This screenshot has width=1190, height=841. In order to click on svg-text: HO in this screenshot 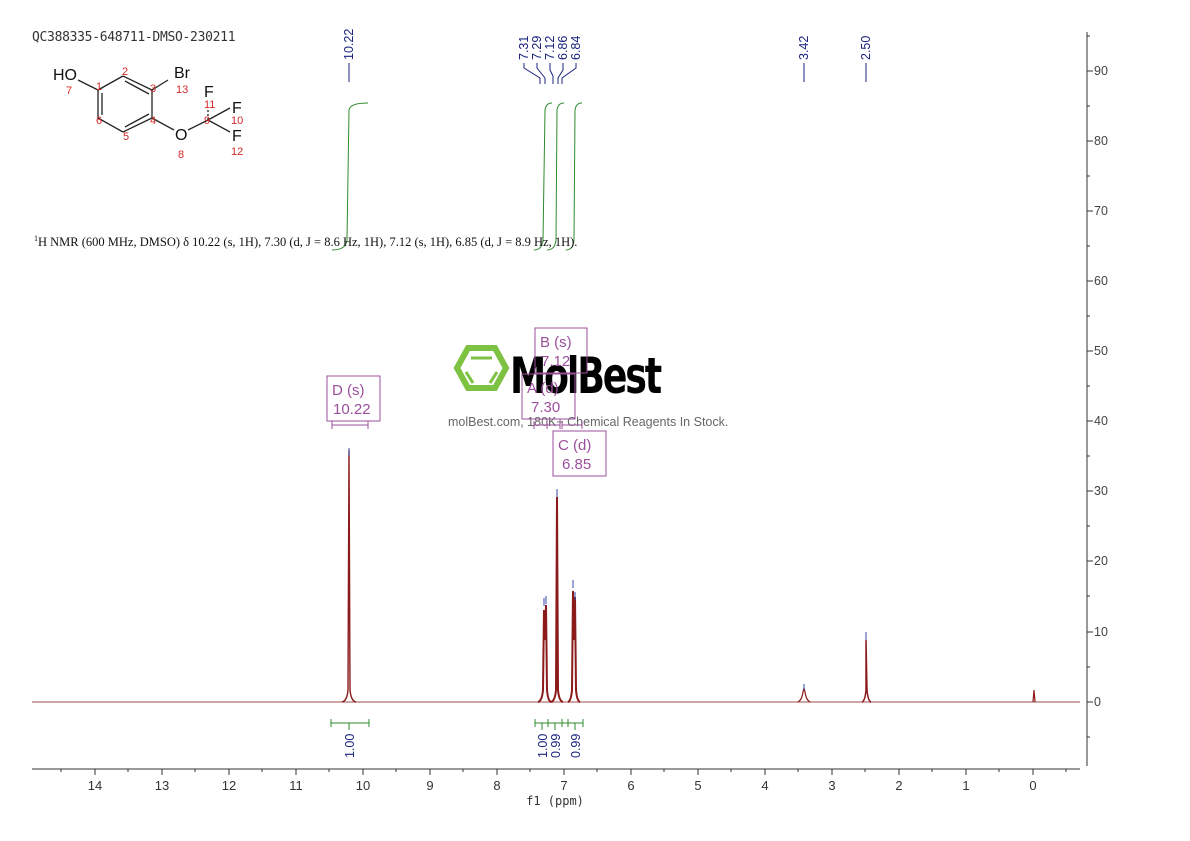, I will do `click(65, 75)`.